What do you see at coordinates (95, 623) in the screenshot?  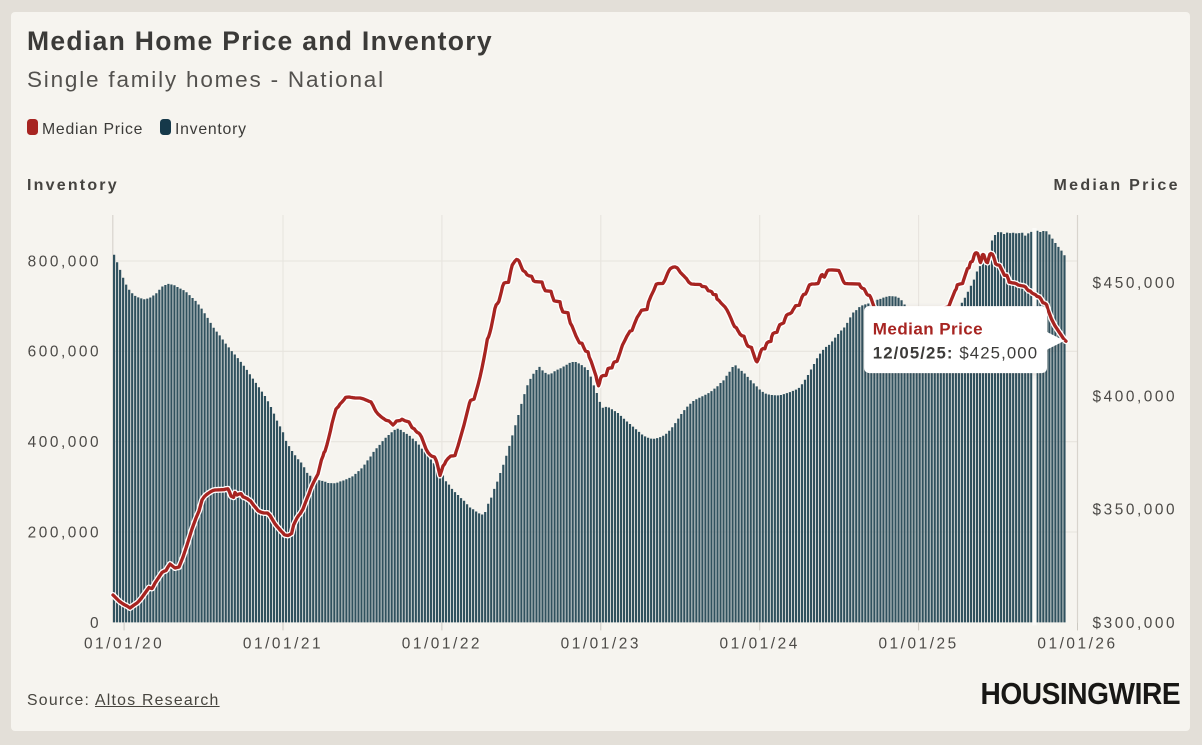 I see `svg-text: 0` at bounding box center [95, 623].